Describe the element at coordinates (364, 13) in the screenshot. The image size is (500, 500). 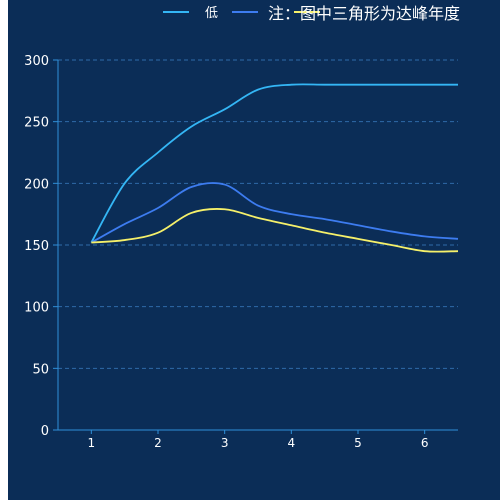
I see `chart-note: 注：图中三角形为达峰年度` at that location.